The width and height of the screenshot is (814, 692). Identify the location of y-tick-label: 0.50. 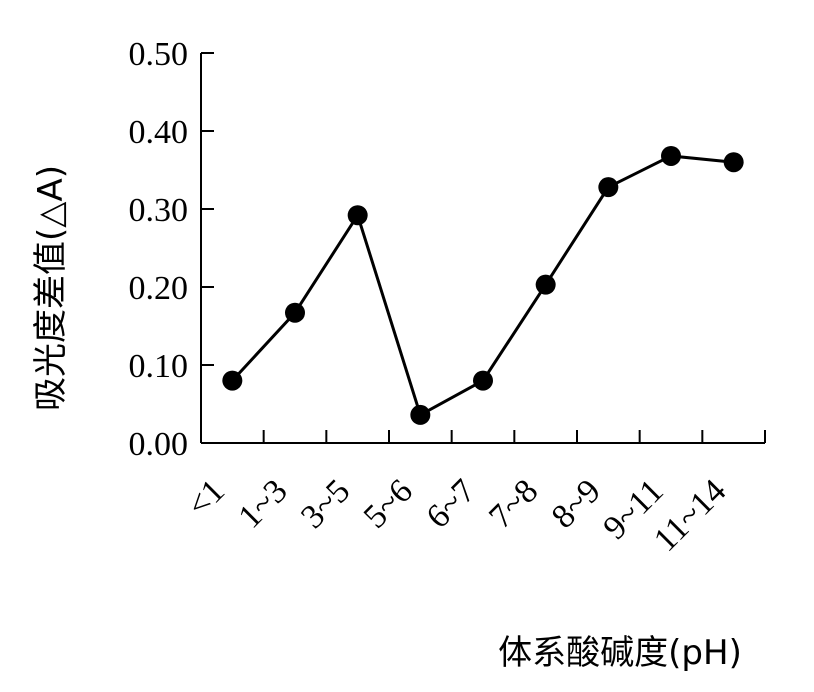
(159, 54).